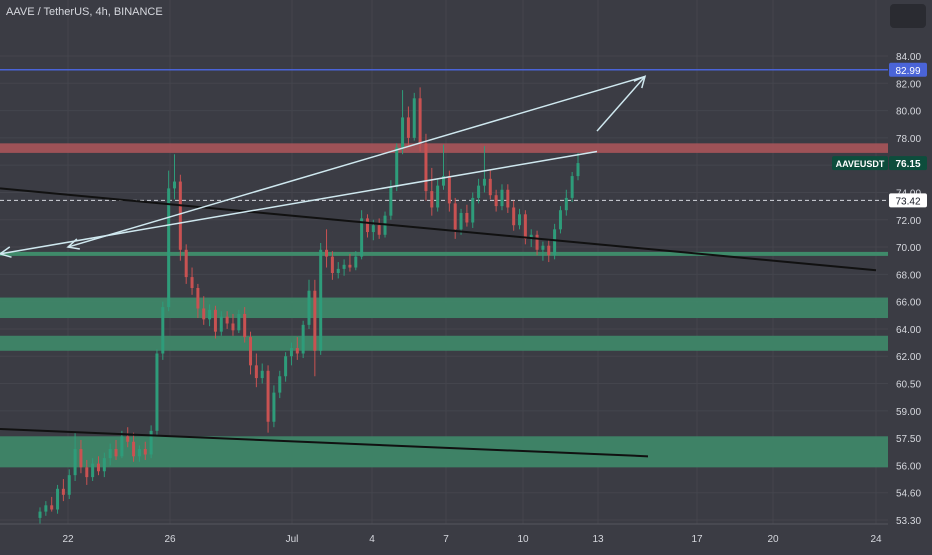  Describe the element at coordinates (908, 466) in the screenshot. I see `price-tick-label: 56.00` at that location.